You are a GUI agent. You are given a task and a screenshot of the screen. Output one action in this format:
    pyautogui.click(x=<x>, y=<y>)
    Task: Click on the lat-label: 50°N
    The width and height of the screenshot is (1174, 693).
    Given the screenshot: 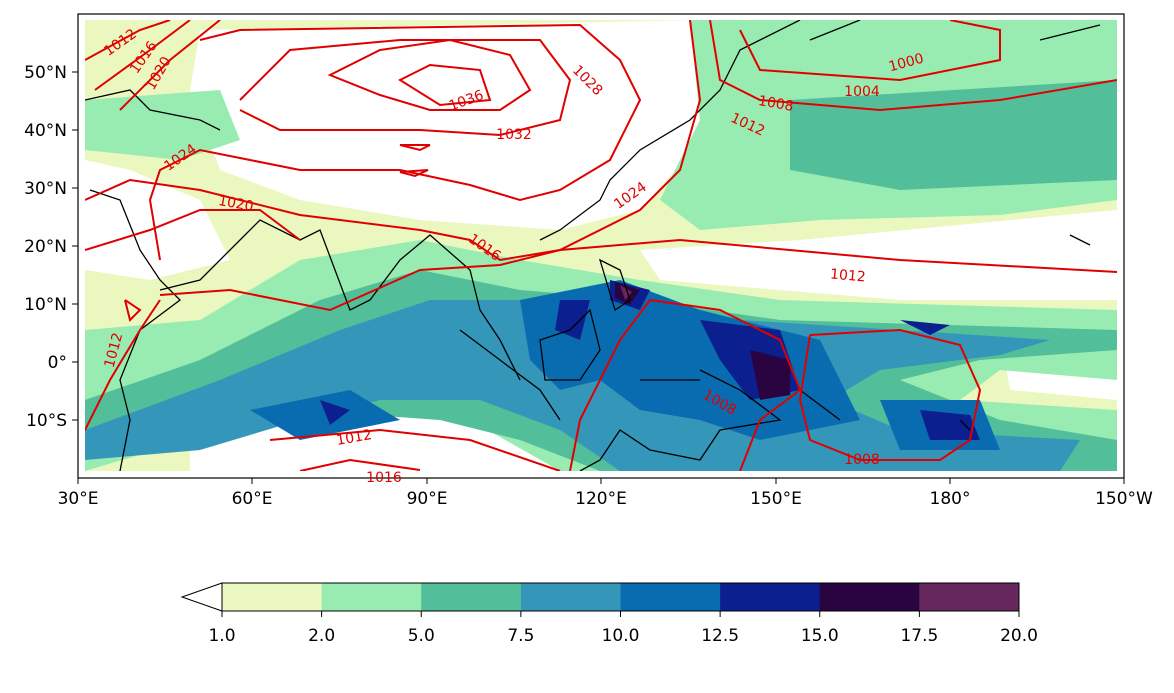 What is the action you would take?
    pyautogui.click(x=45, y=73)
    